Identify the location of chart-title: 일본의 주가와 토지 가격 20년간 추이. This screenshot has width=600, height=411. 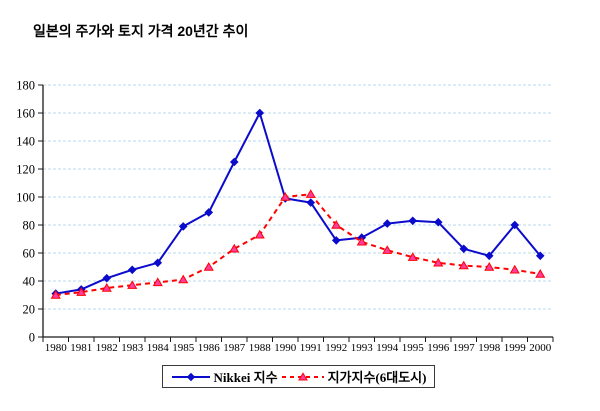
(141, 31).